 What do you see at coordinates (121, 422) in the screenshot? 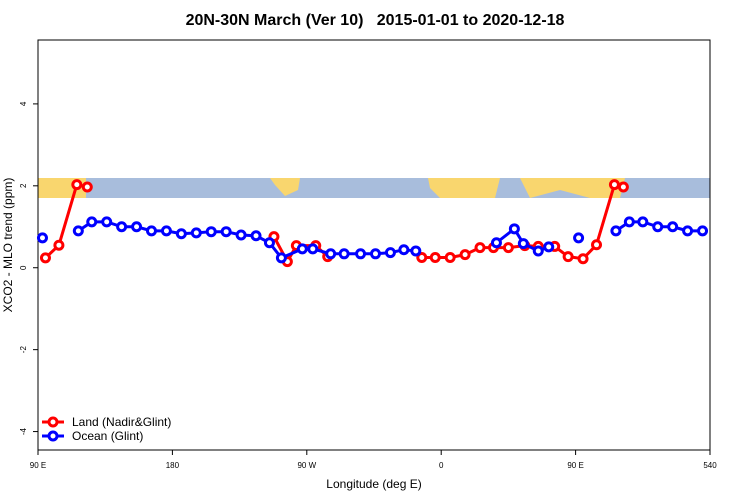
I see `legend-label: Land (Nadir&Glint)` at bounding box center [121, 422].